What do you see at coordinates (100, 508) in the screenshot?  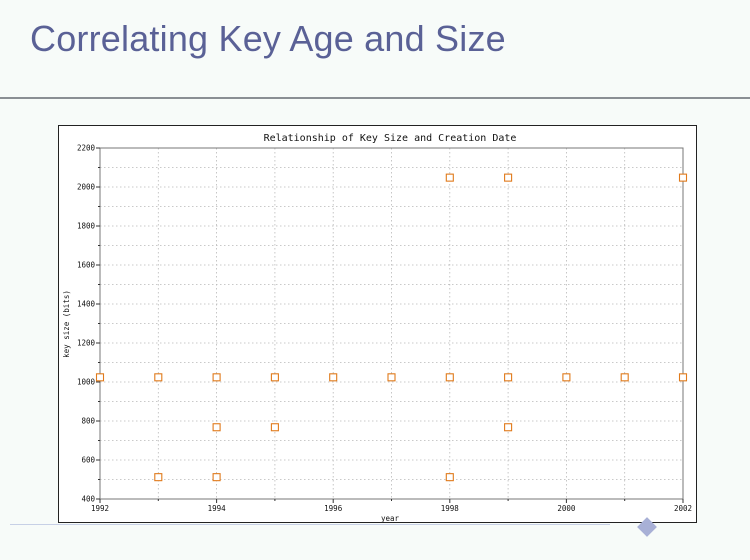 I see `x-tick-label: 1992` at bounding box center [100, 508].